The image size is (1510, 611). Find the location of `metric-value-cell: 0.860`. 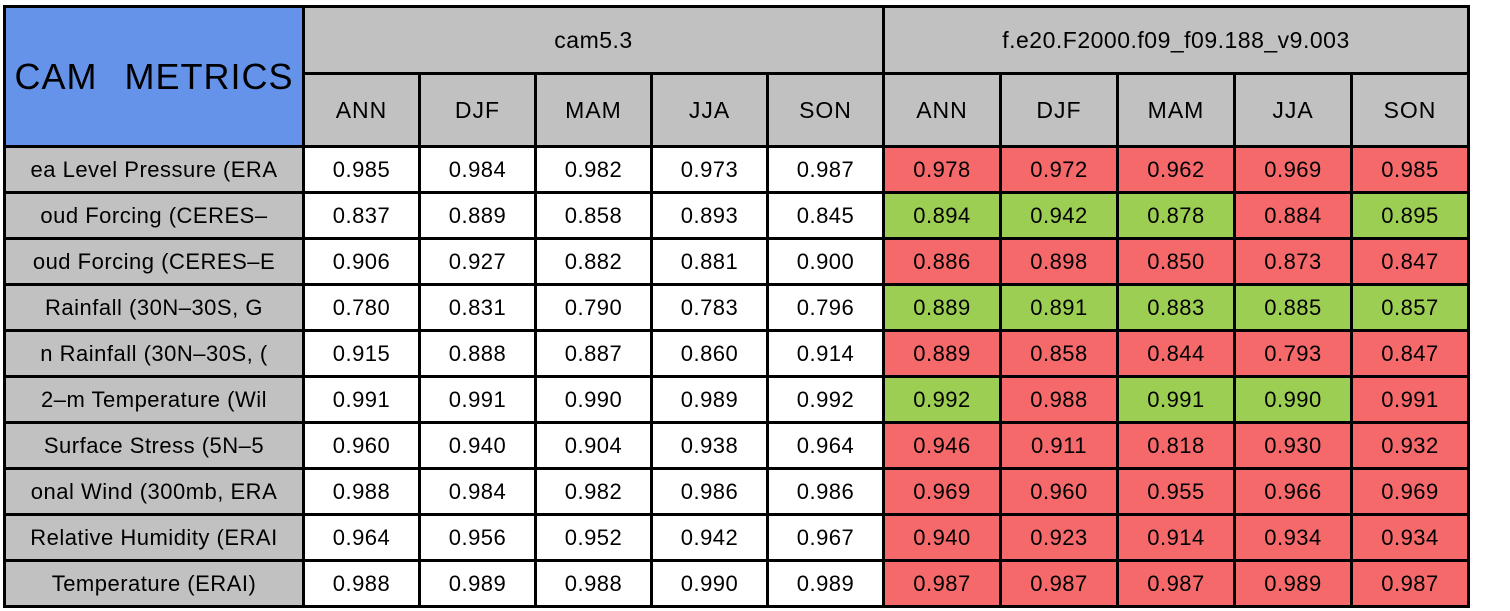

metric-value-cell: 0.860 is located at coordinates (709, 353).